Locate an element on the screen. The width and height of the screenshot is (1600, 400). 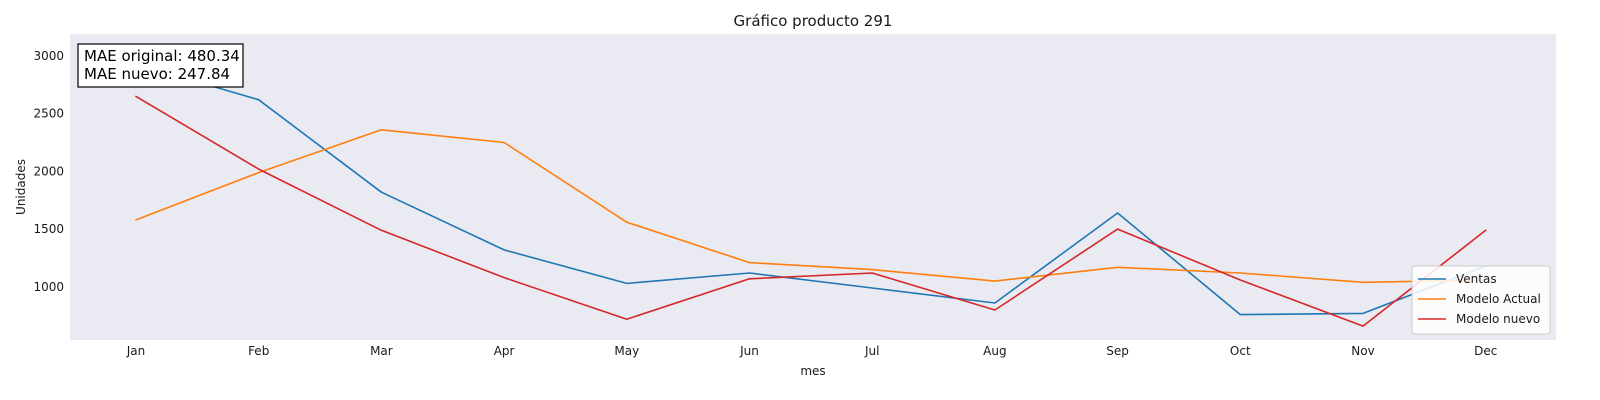
x-axis-ticks: Jan Feb Mar Apr May Jun Jul Aug Sep Oct Nov Dec is located at coordinates (812, 351).